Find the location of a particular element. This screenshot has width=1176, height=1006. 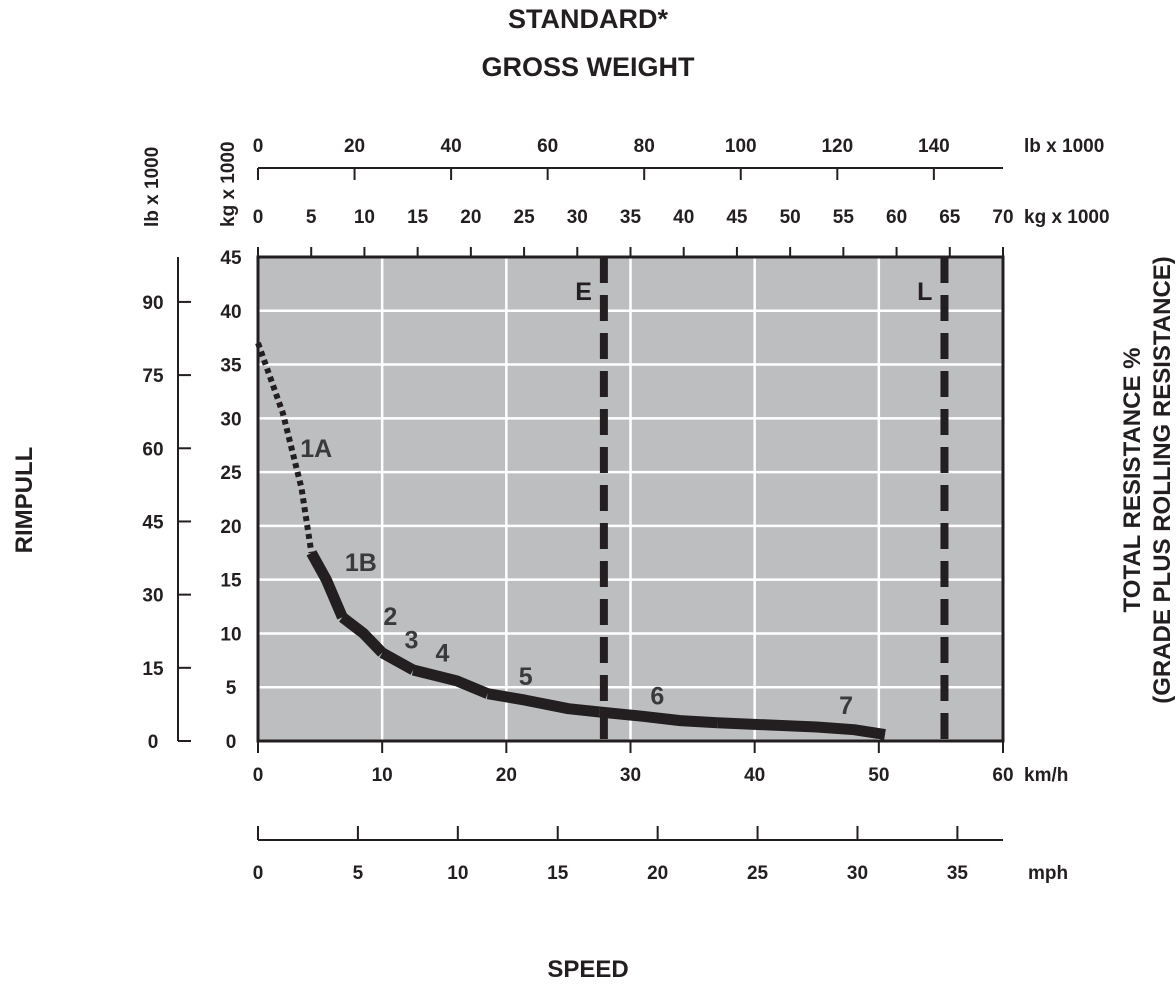

top-kg-axis-tick-label-45: 45 is located at coordinates (737, 217).